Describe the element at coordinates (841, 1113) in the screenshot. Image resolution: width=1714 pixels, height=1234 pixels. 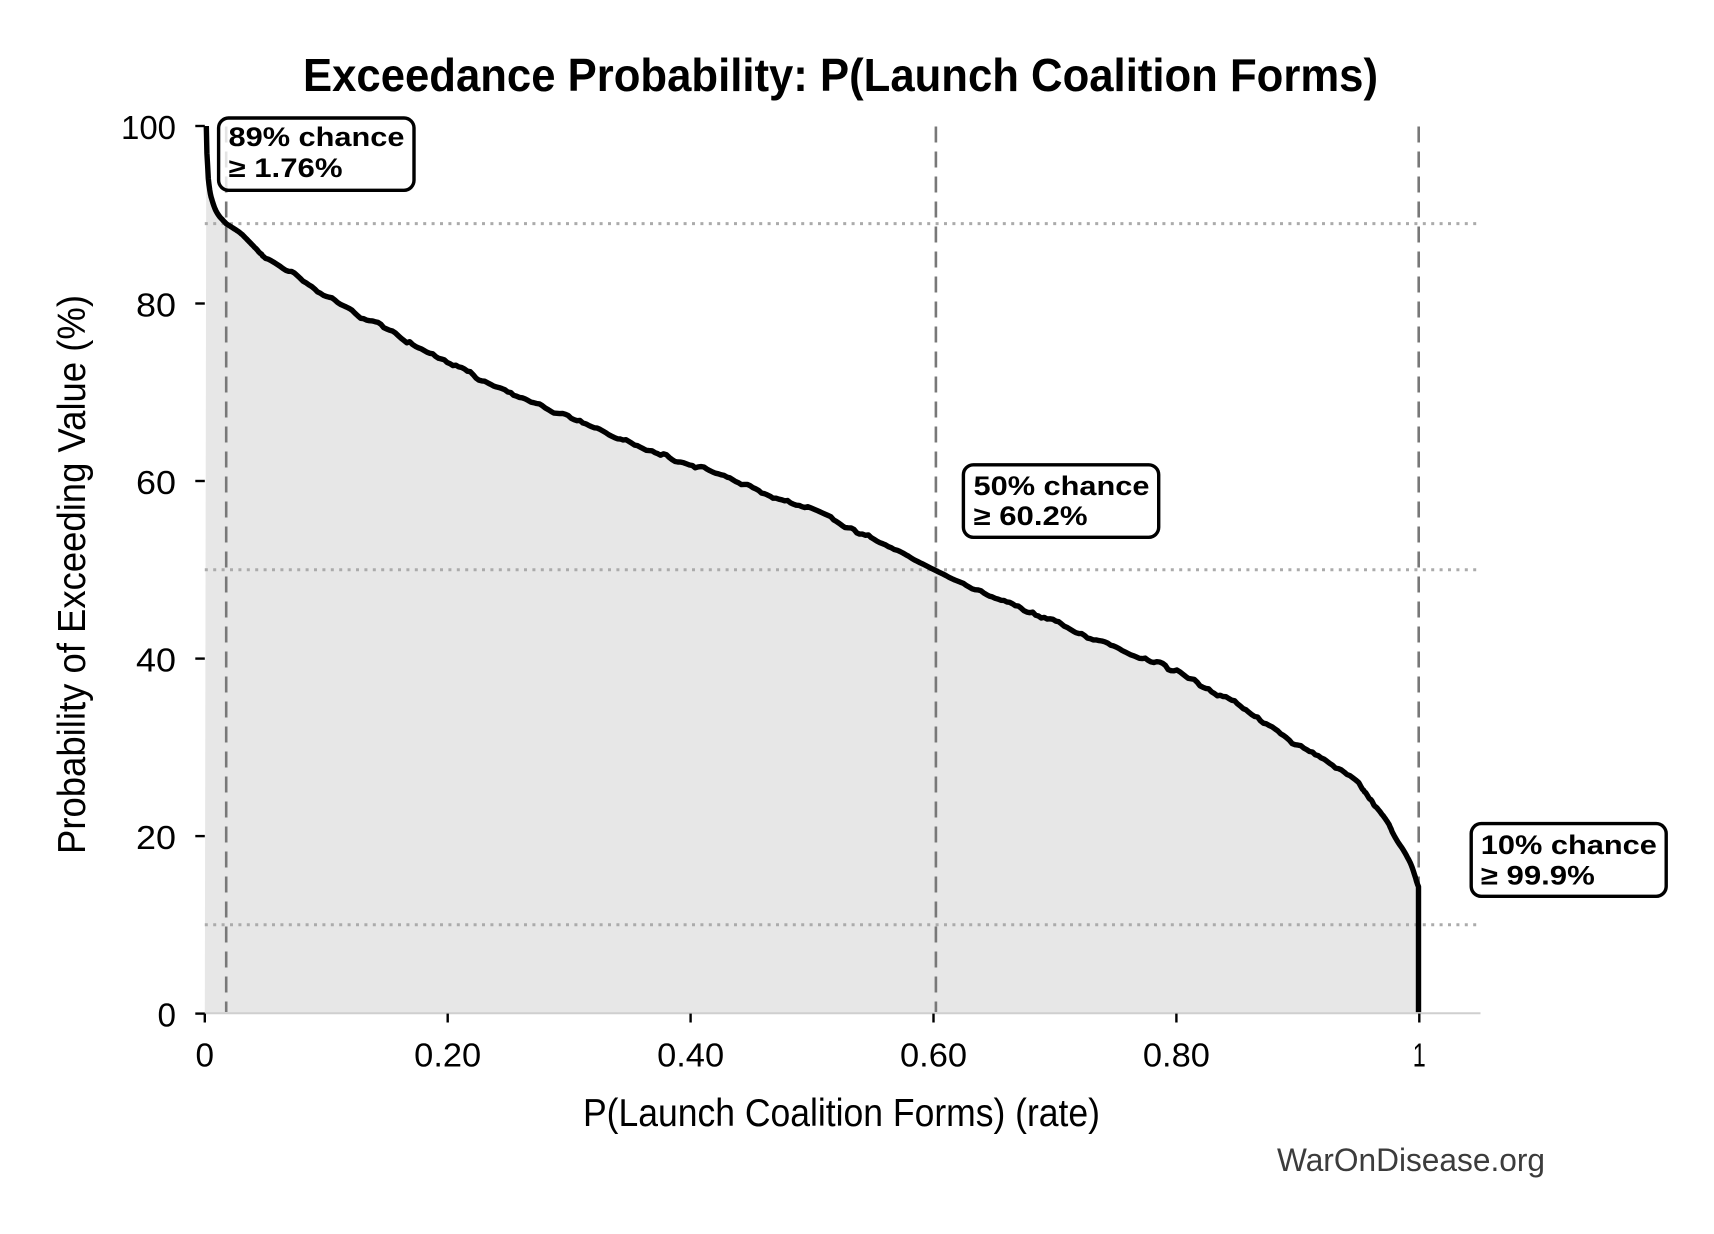
I see `svg-text:P(Launch Coalition Forms) (rat: P(Launch Coalition Forms) (rate)` at that location.